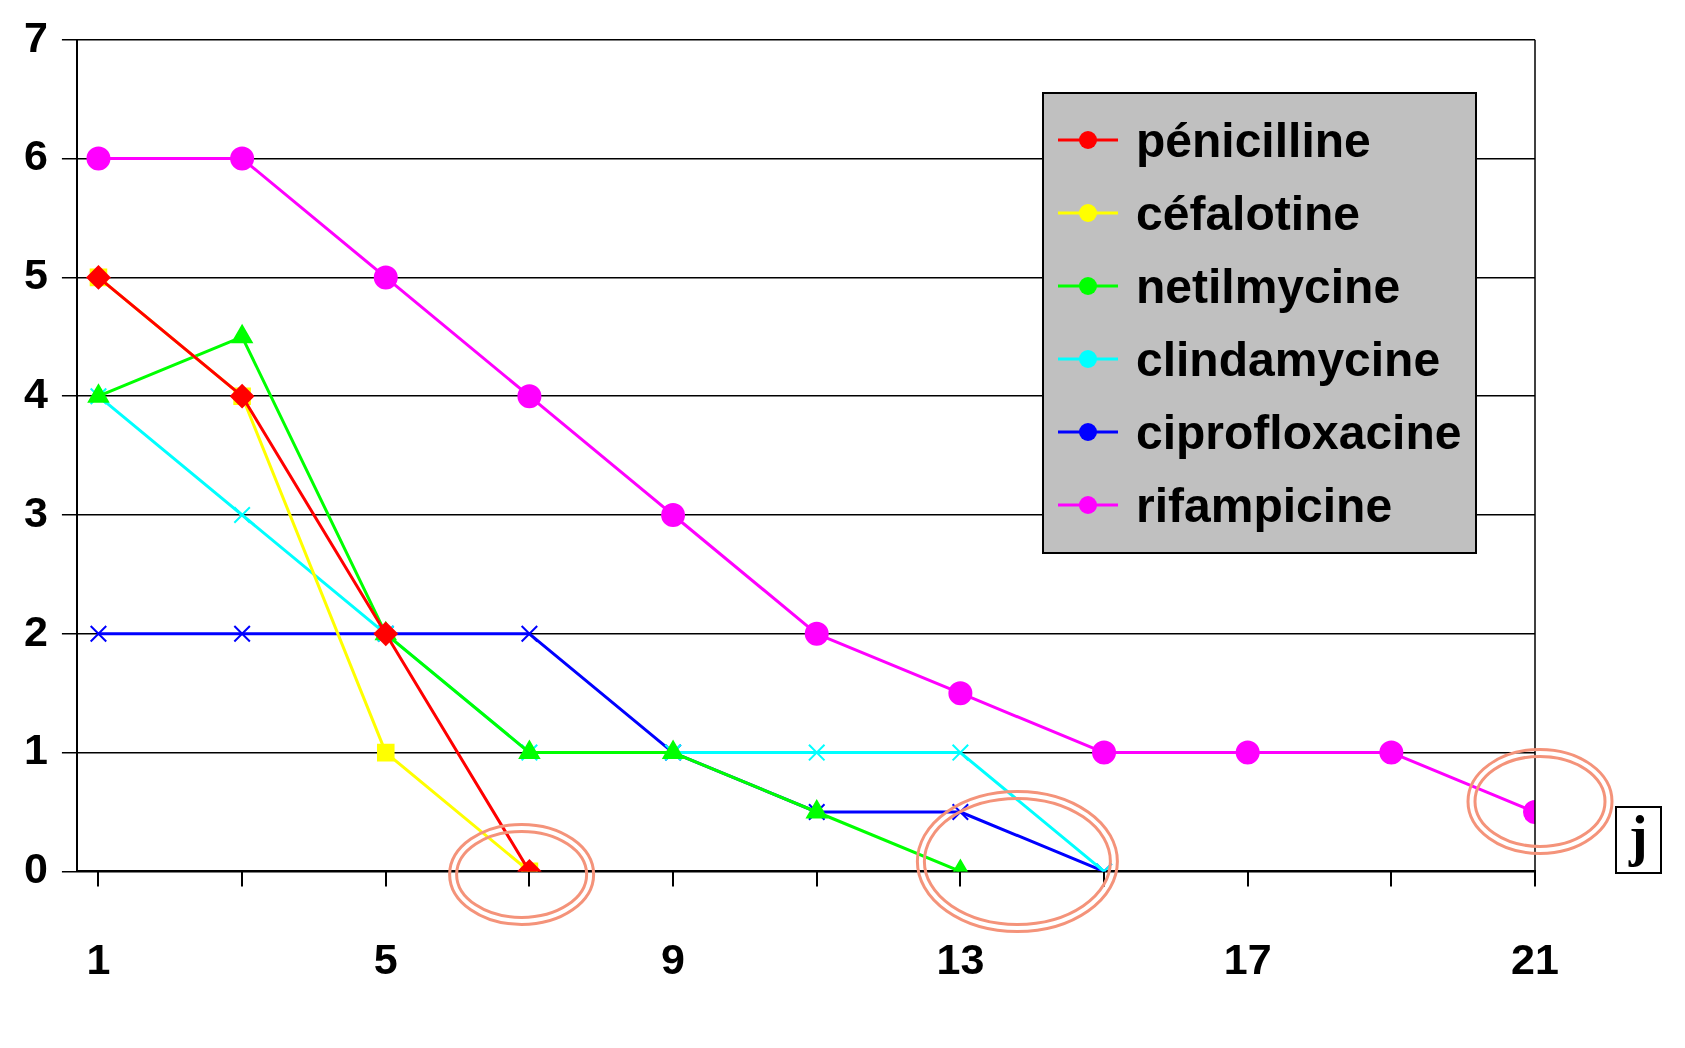  Describe the element at coordinates (35, 155) in the screenshot. I see `y-tick-label: 6` at that location.